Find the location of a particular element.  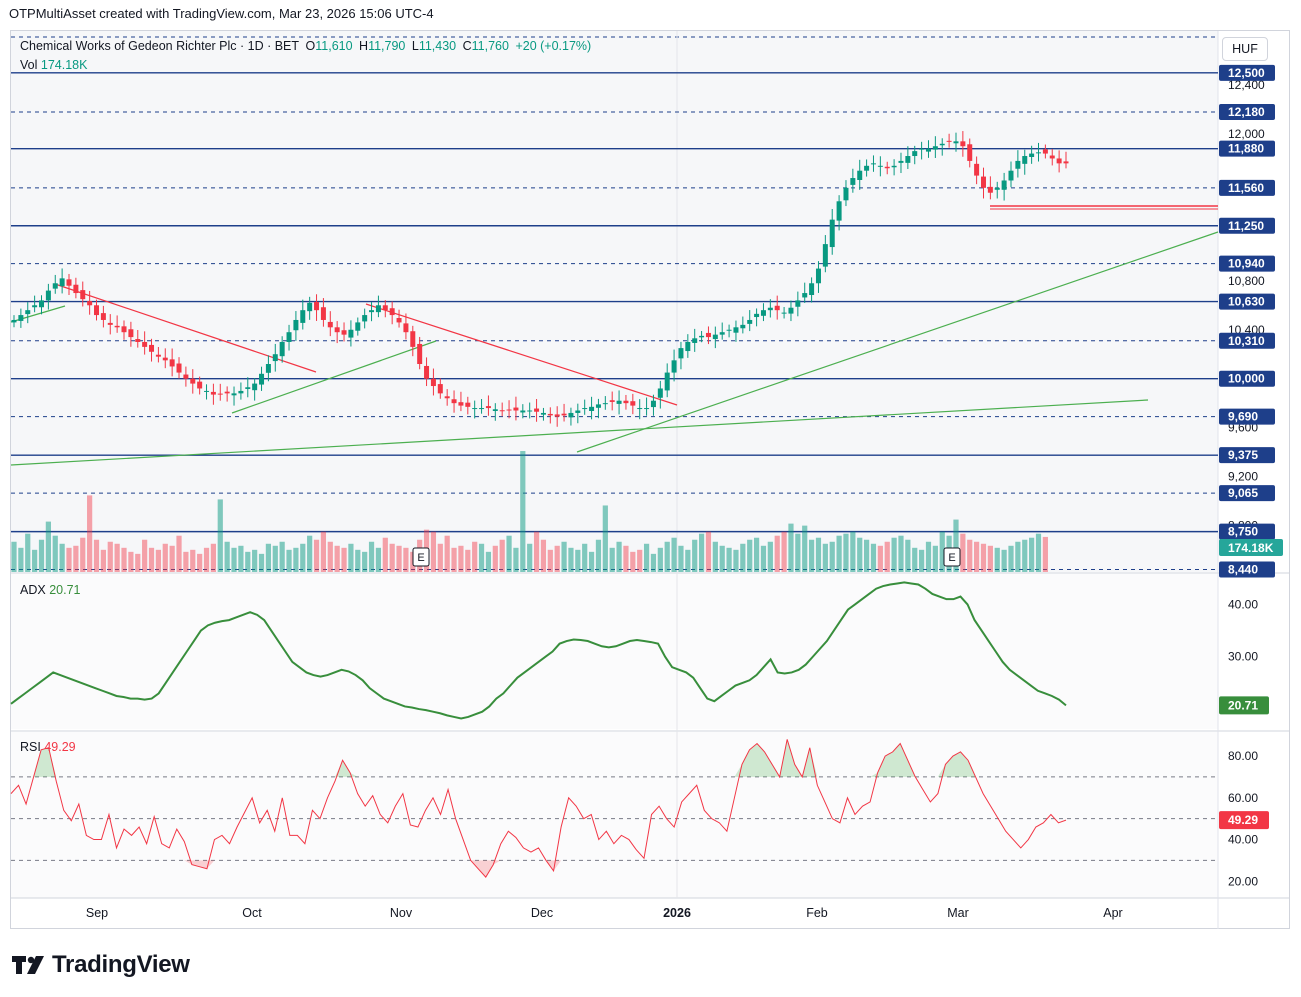

x-tick-label-oct: Oct is located at coordinates (252, 913).